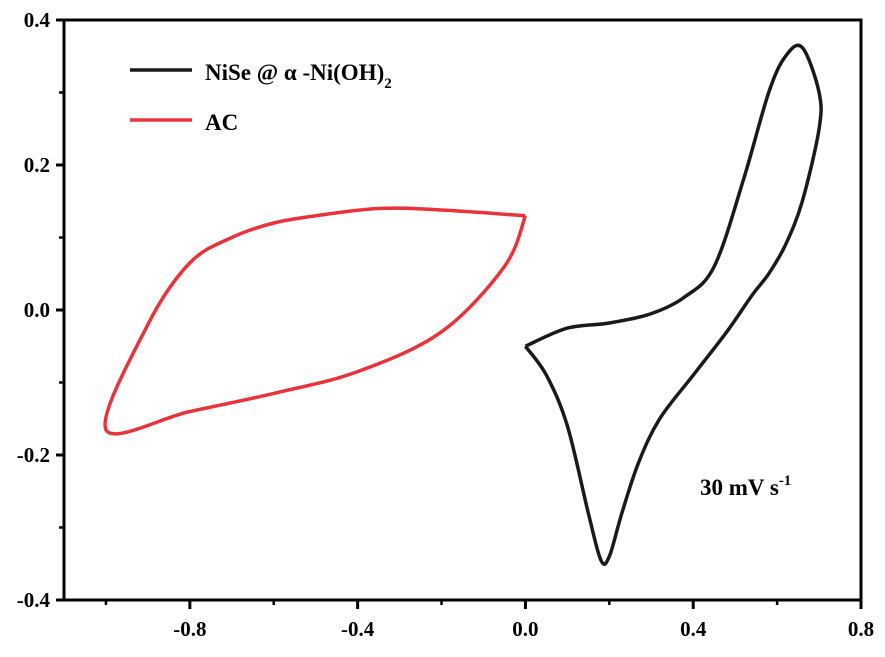 This screenshot has height=657, width=885. What do you see at coordinates (33, 455) in the screenshot?
I see `y-tick-label: -0.2` at bounding box center [33, 455].